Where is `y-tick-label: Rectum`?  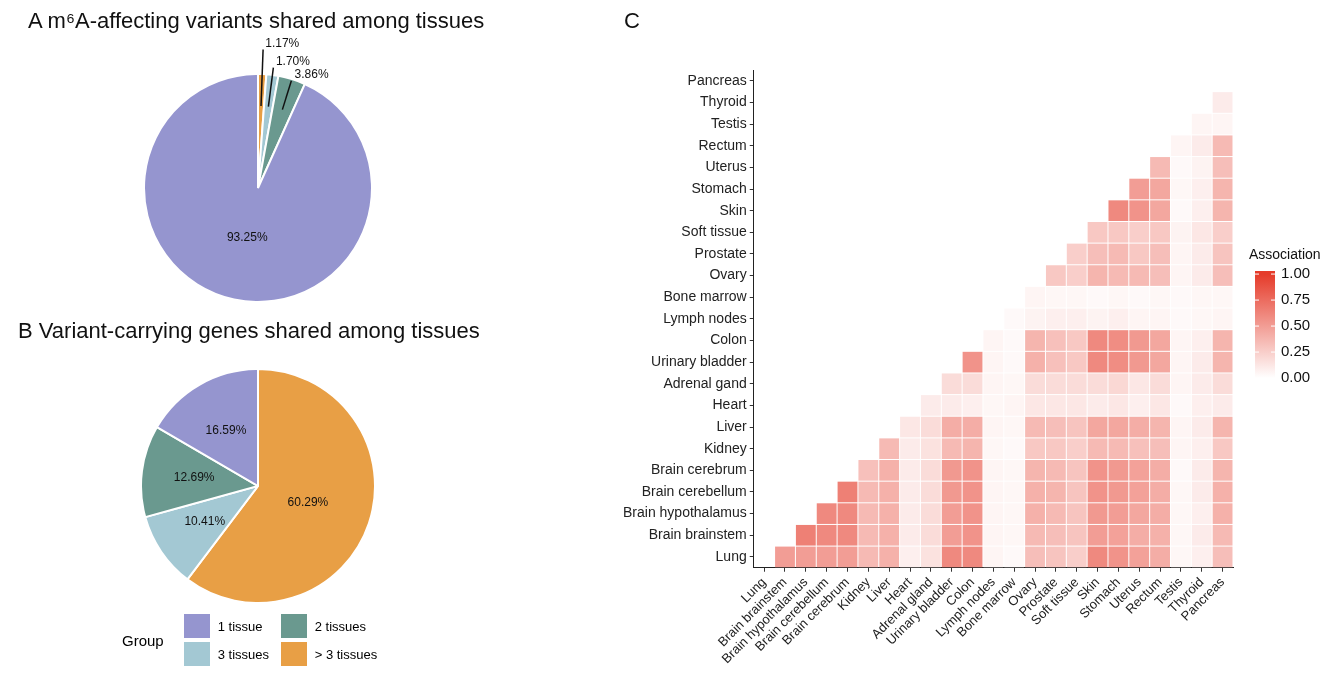
y-tick-label: Rectum is located at coordinates (722, 144).